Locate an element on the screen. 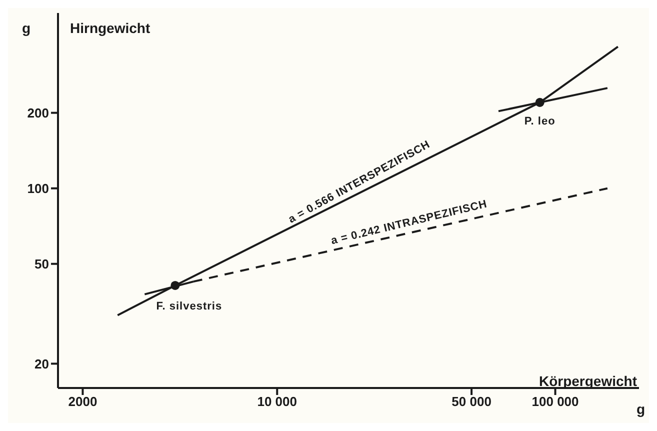 This screenshot has height=431, width=657. x-tick-label: 10 000 is located at coordinates (277, 402).